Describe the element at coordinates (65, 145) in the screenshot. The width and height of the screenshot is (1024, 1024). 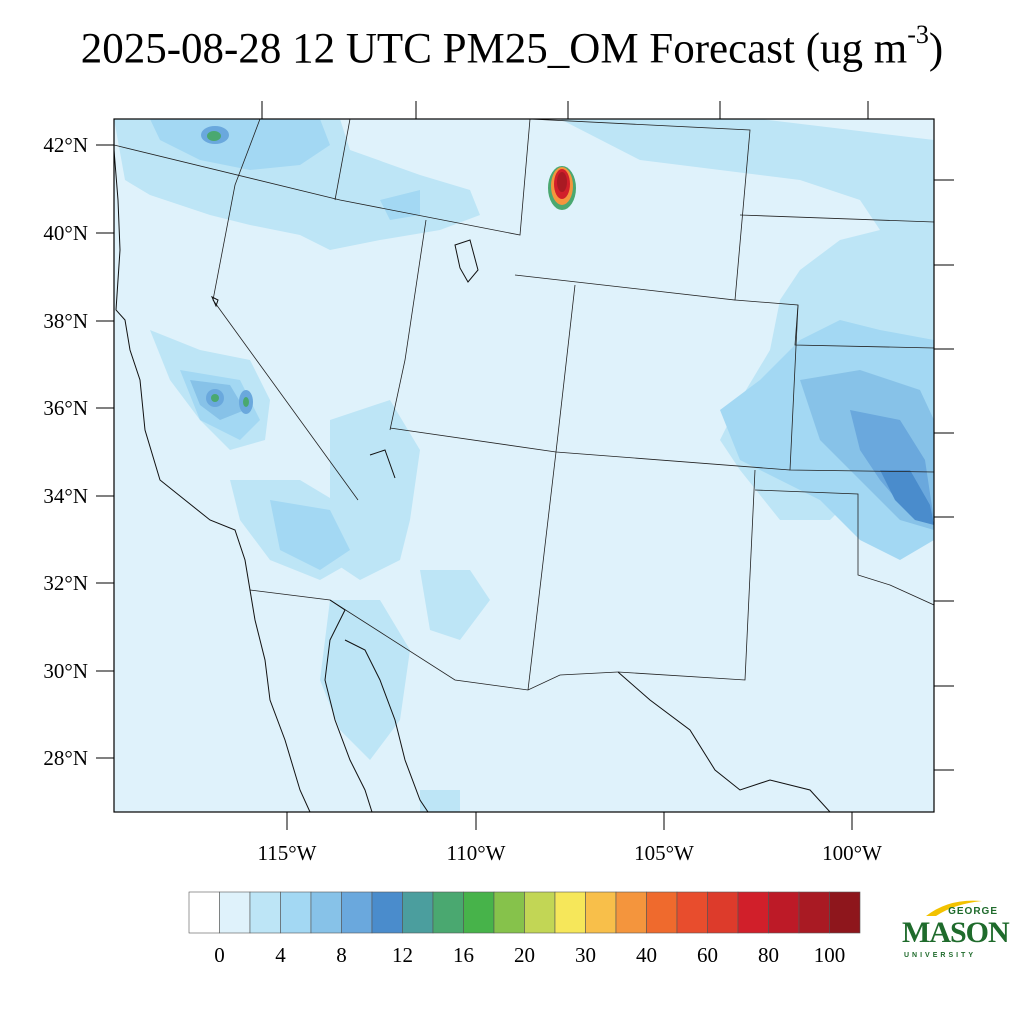
I see `lat-label-42: 42°N` at that location.